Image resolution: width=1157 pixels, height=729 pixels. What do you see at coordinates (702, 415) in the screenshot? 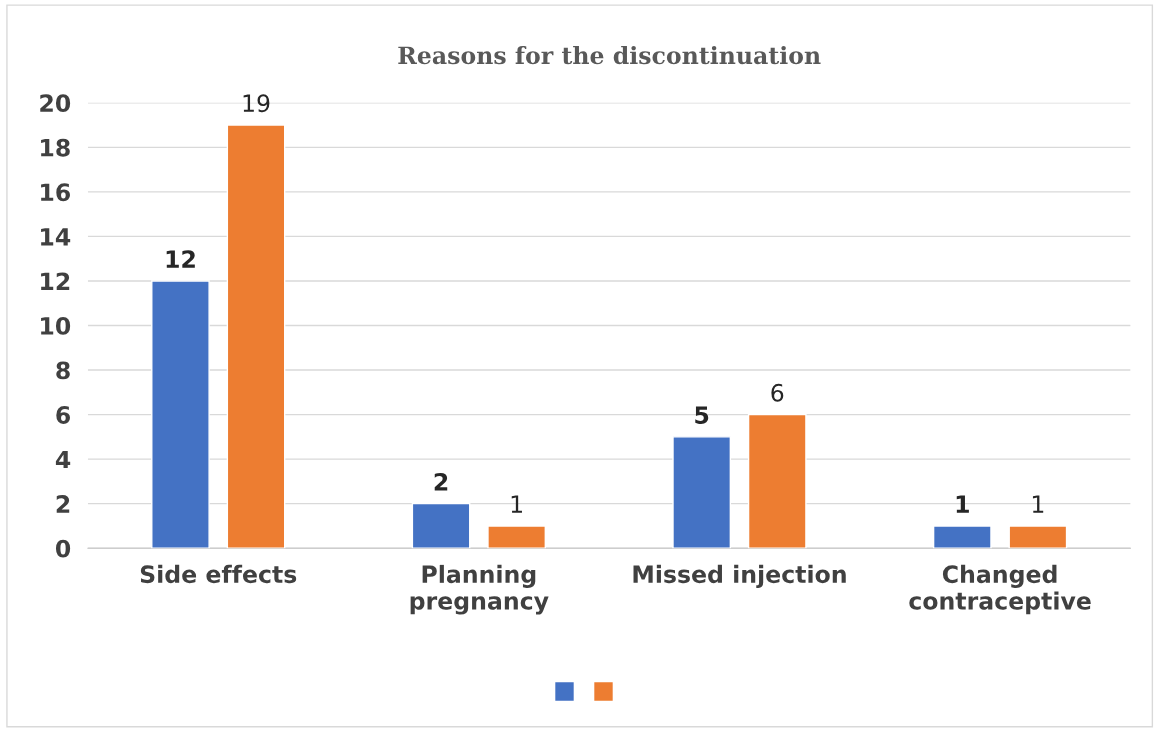
I see `data-label: 5` at bounding box center [702, 415].